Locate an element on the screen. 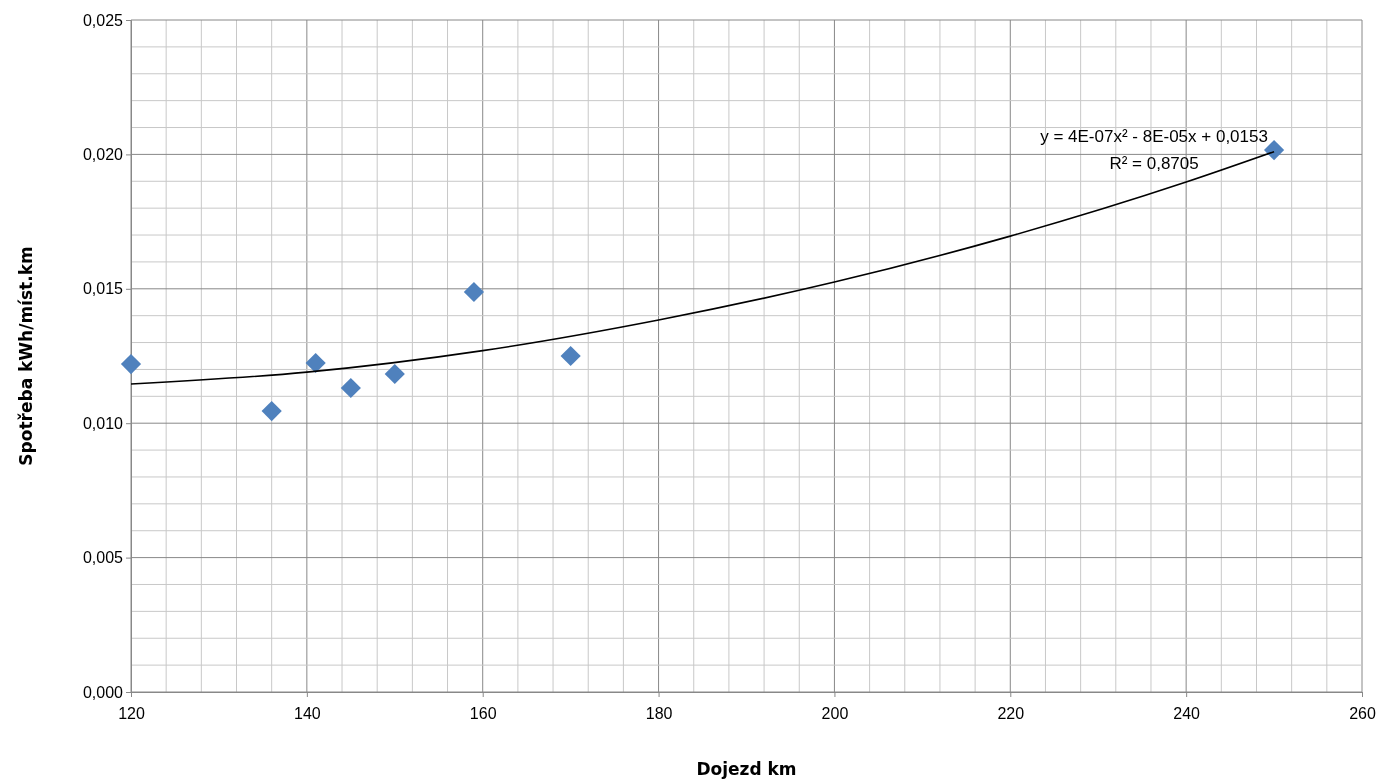  y-tick-label: 0,010 is located at coordinates (103, 423).